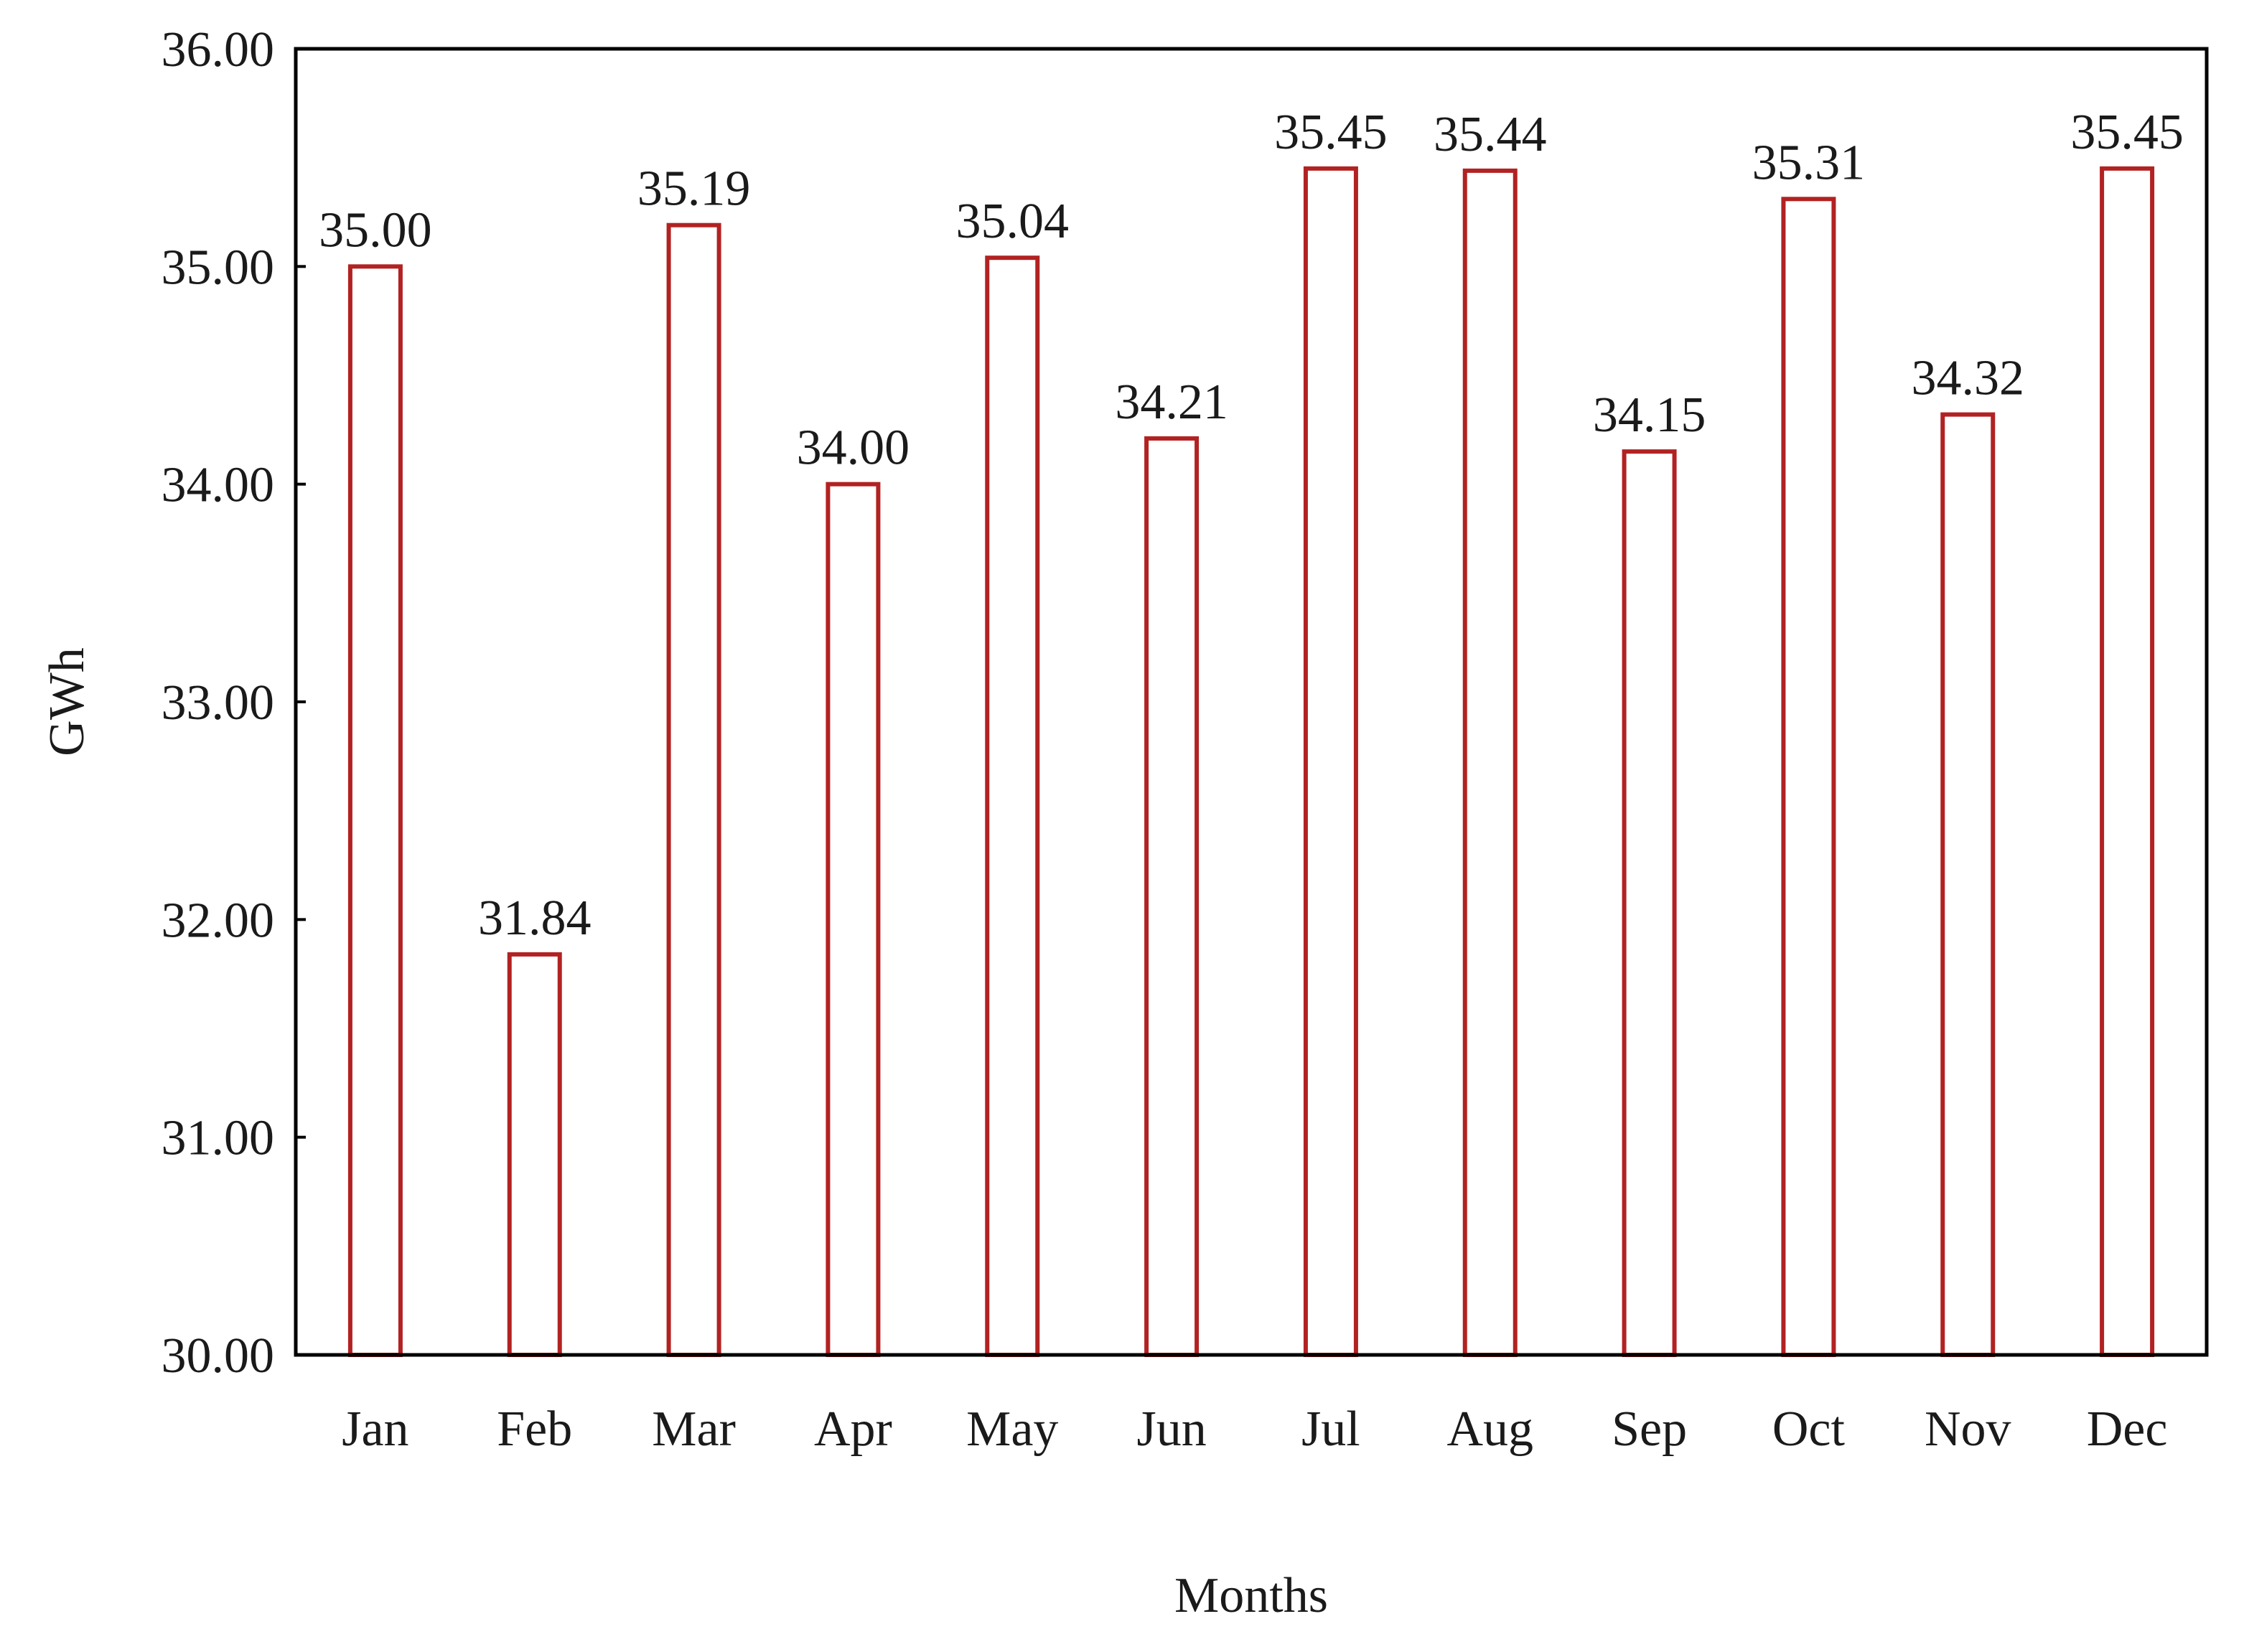  What do you see at coordinates (1490, 134) in the screenshot?
I see `data-label-aug: 35.44` at bounding box center [1490, 134].